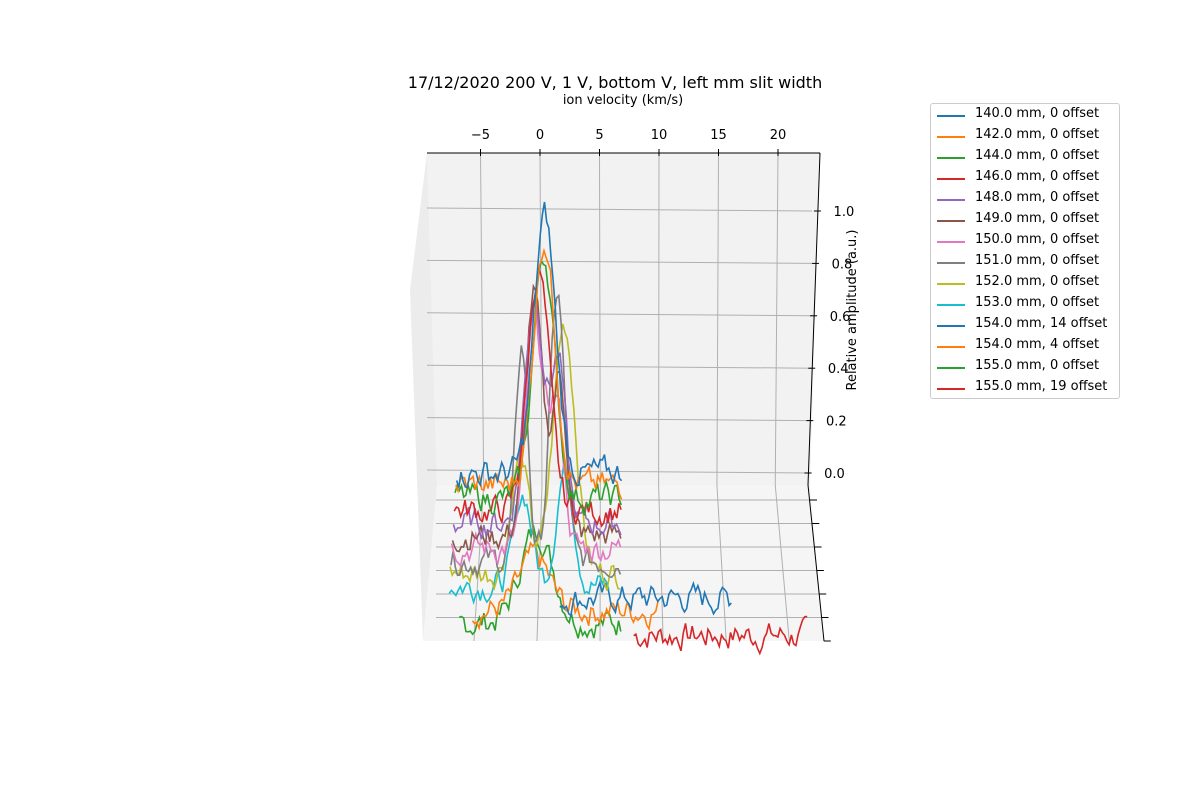 The width and height of the screenshot is (1200, 800). Describe the element at coordinates (480, 135) in the screenshot. I see `x-tick-label: −5` at that location.